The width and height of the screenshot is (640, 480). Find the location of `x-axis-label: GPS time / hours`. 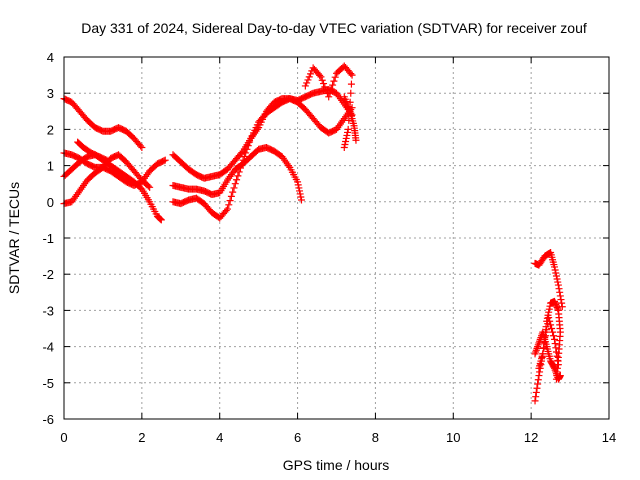

x-axis-label: GPS time / hours is located at coordinates (336, 465).